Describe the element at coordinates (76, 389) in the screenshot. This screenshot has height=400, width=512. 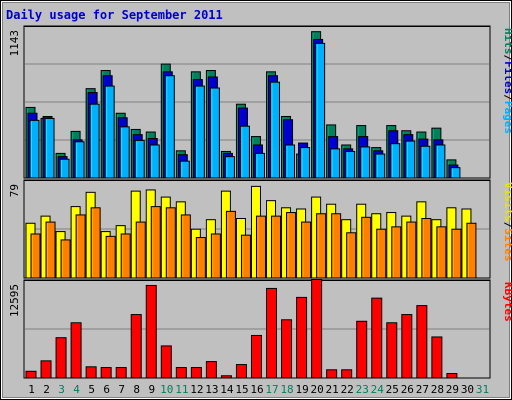
I see `x-tick-label: 4` at that location.